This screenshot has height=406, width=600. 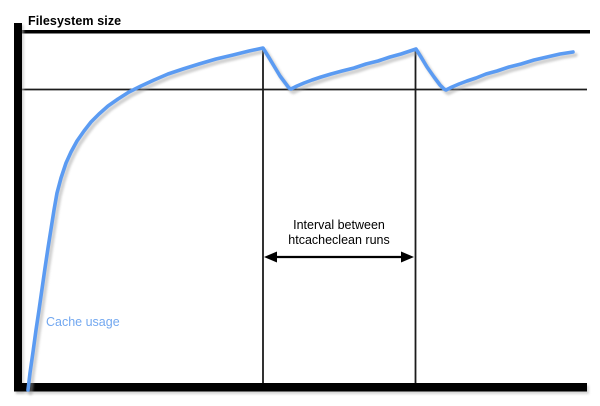 What do you see at coordinates (339, 225) in the screenshot?
I see `interval-annotation-line1: Interval between` at bounding box center [339, 225].